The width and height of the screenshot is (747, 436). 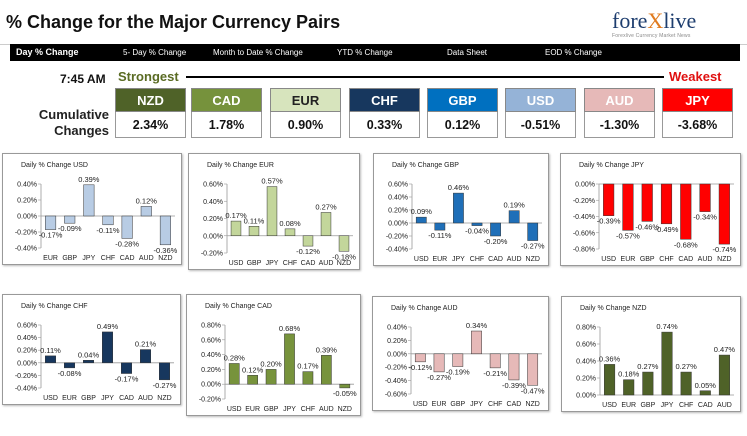 What do you see at coordinates (630, 20) in the screenshot?
I see `logo-text: fore` at bounding box center [630, 20].